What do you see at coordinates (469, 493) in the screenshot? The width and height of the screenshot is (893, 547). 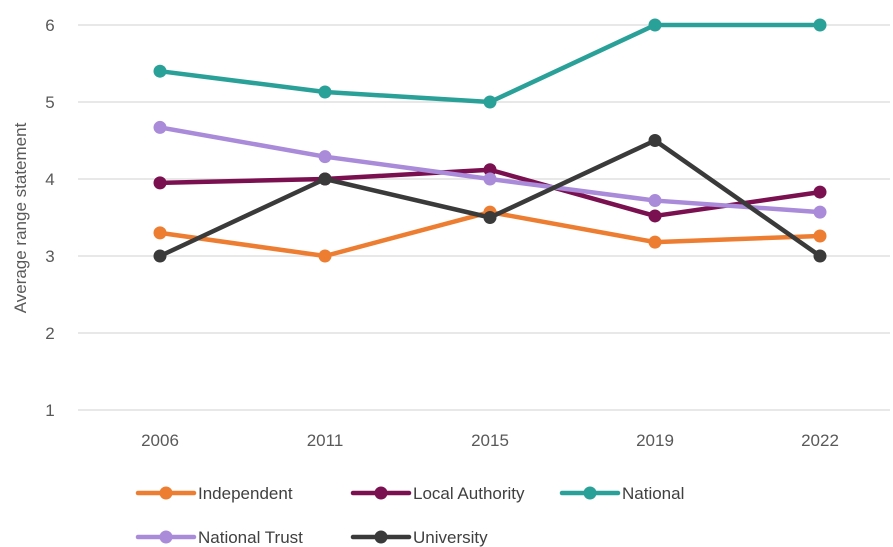 I see `legend-label: Local Authority` at bounding box center [469, 493].